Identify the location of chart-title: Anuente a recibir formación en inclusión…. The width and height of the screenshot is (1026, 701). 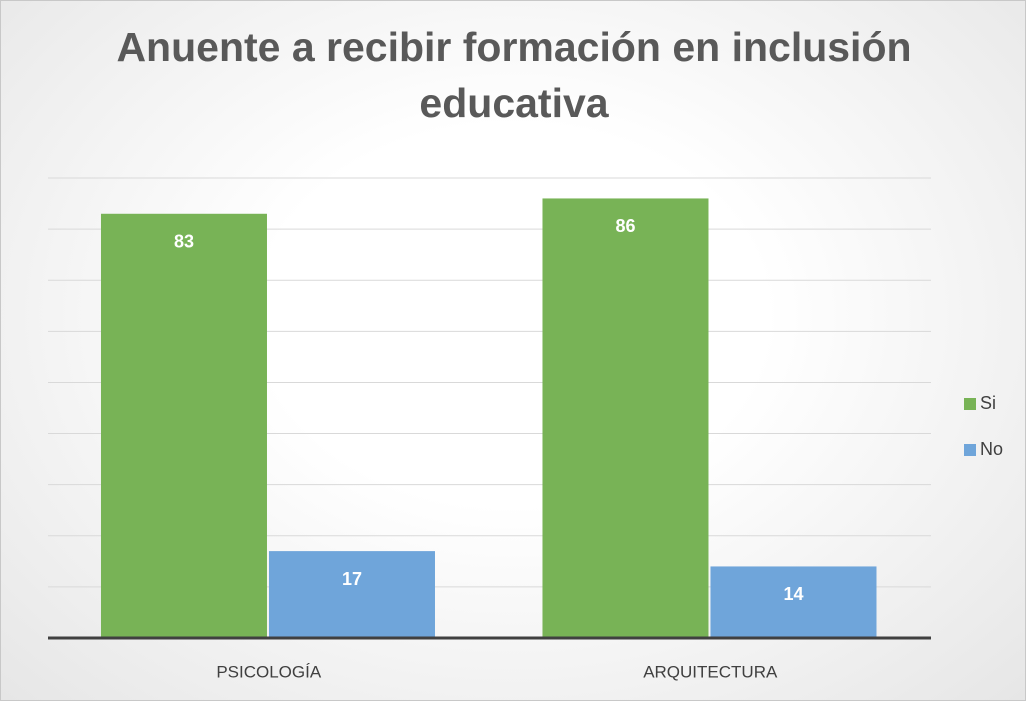
(514, 75).